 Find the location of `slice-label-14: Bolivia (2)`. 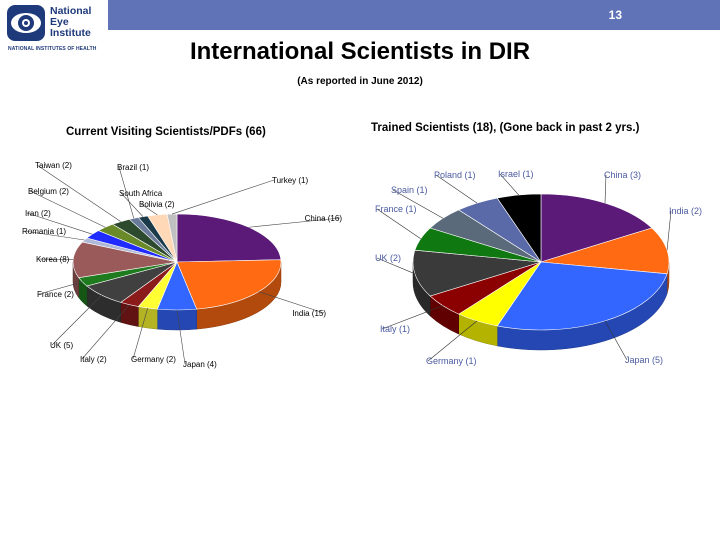

slice-label-14: Bolivia (2) is located at coordinates (157, 204).